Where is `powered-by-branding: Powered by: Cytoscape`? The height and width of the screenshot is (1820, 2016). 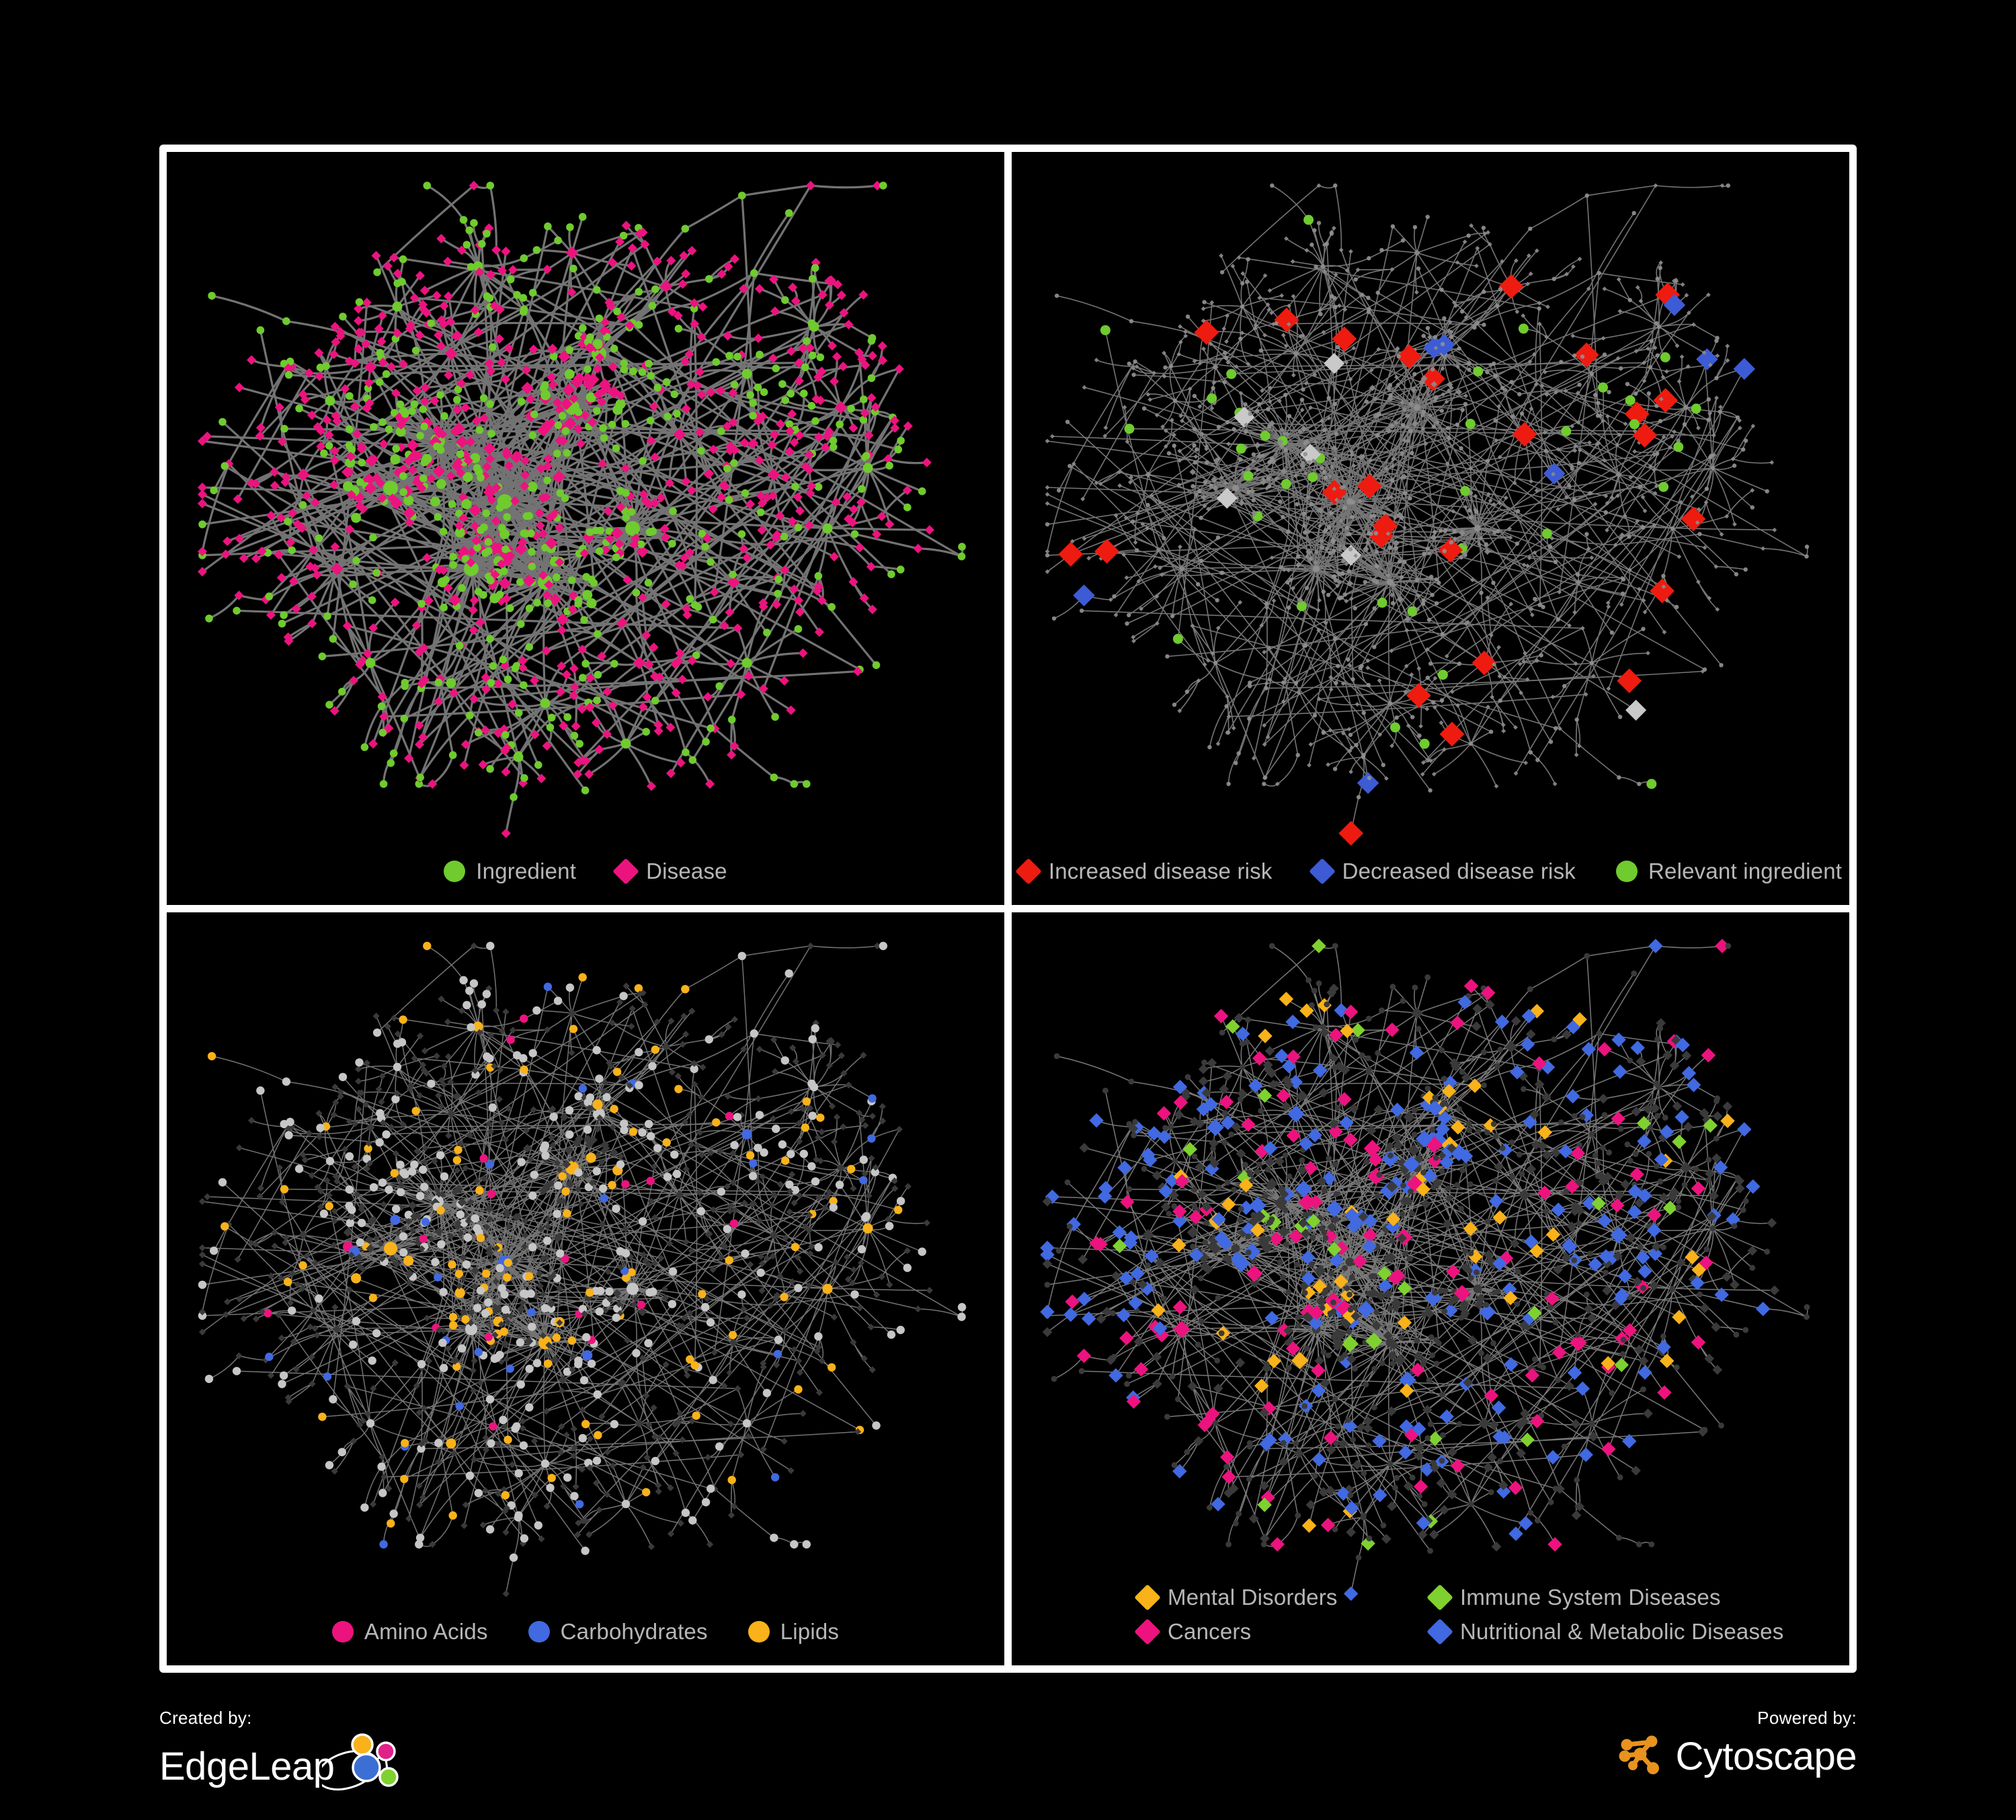 powered-by-branding: Powered by: Cytoscape is located at coordinates (1737, 1744).